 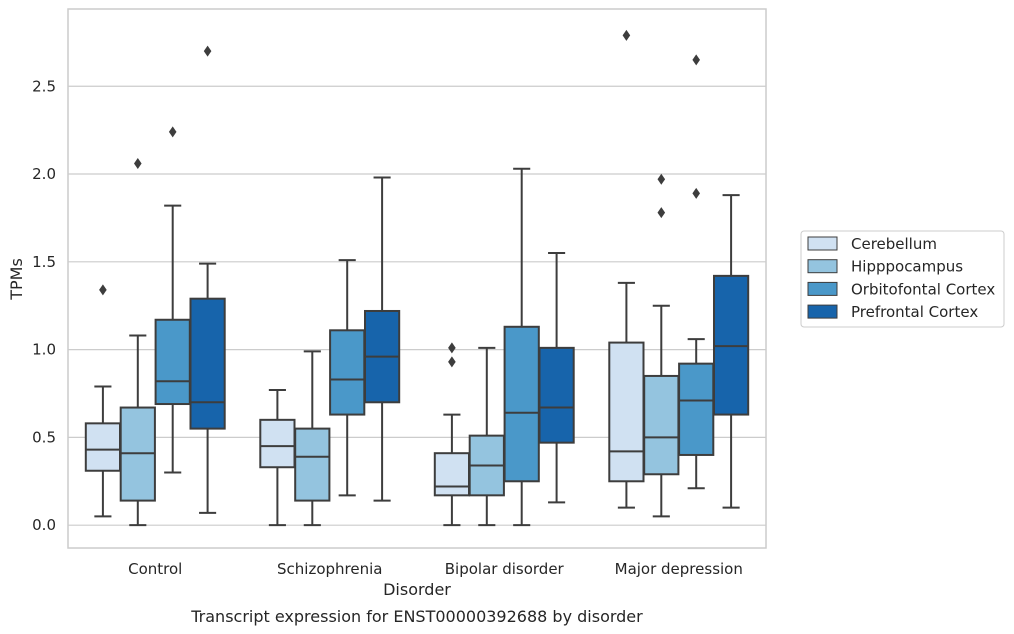 I want to click on legend-frame, so click(x=902, y=279).